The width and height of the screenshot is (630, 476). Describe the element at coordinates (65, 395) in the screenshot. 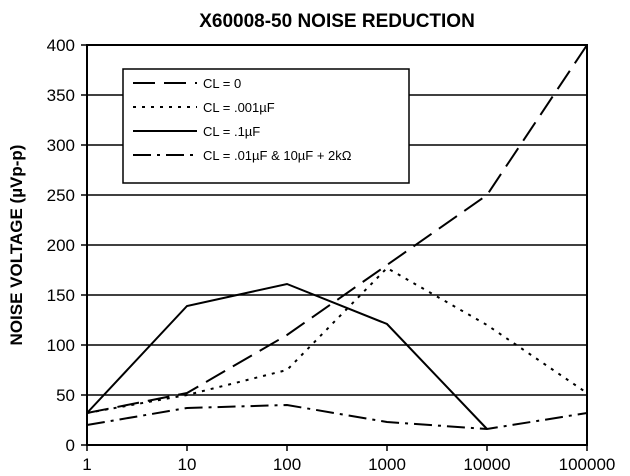

I see `y-tick-label: 50` at that location.